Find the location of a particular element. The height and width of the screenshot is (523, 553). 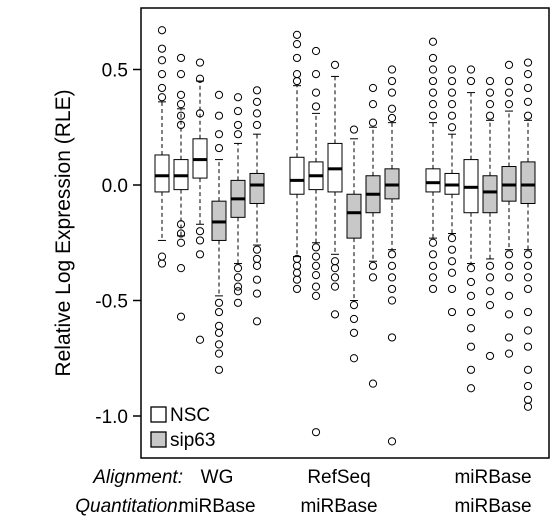

group-quantitation-label: miRBase is located at coordinates (338, 506).